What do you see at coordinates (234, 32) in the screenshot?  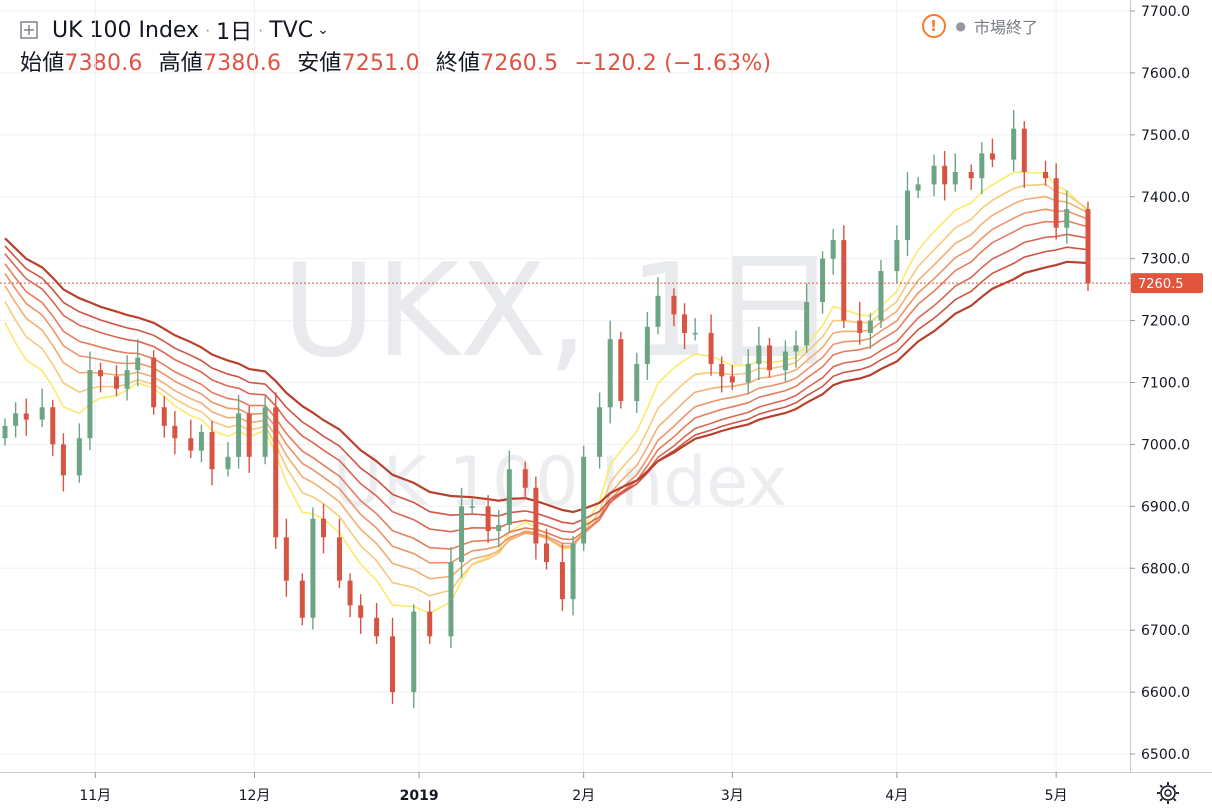 I see `interval-label: 1日` at bounding box center [234, 32].